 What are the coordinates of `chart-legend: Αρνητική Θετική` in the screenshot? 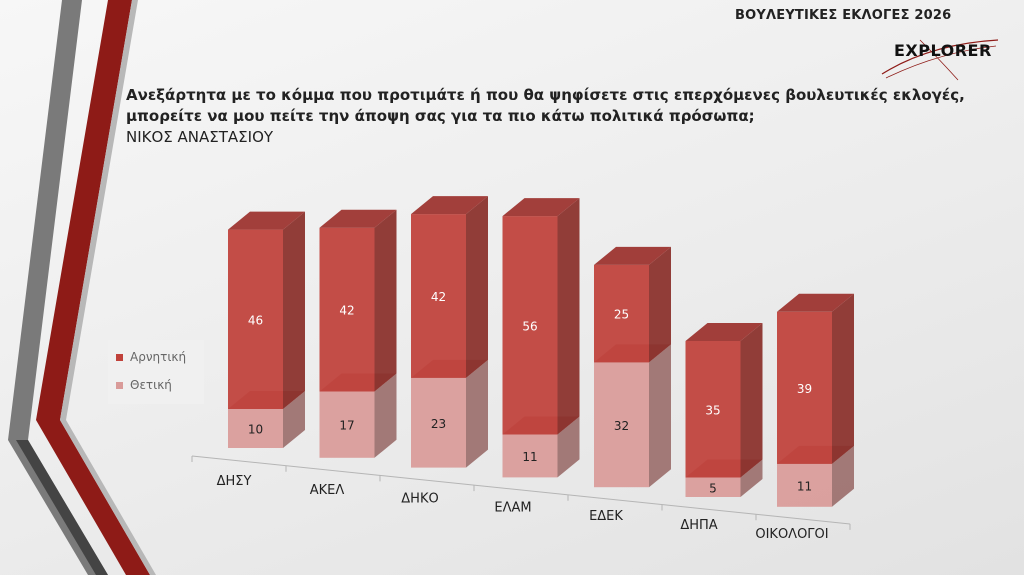 It's located at (156, 372).